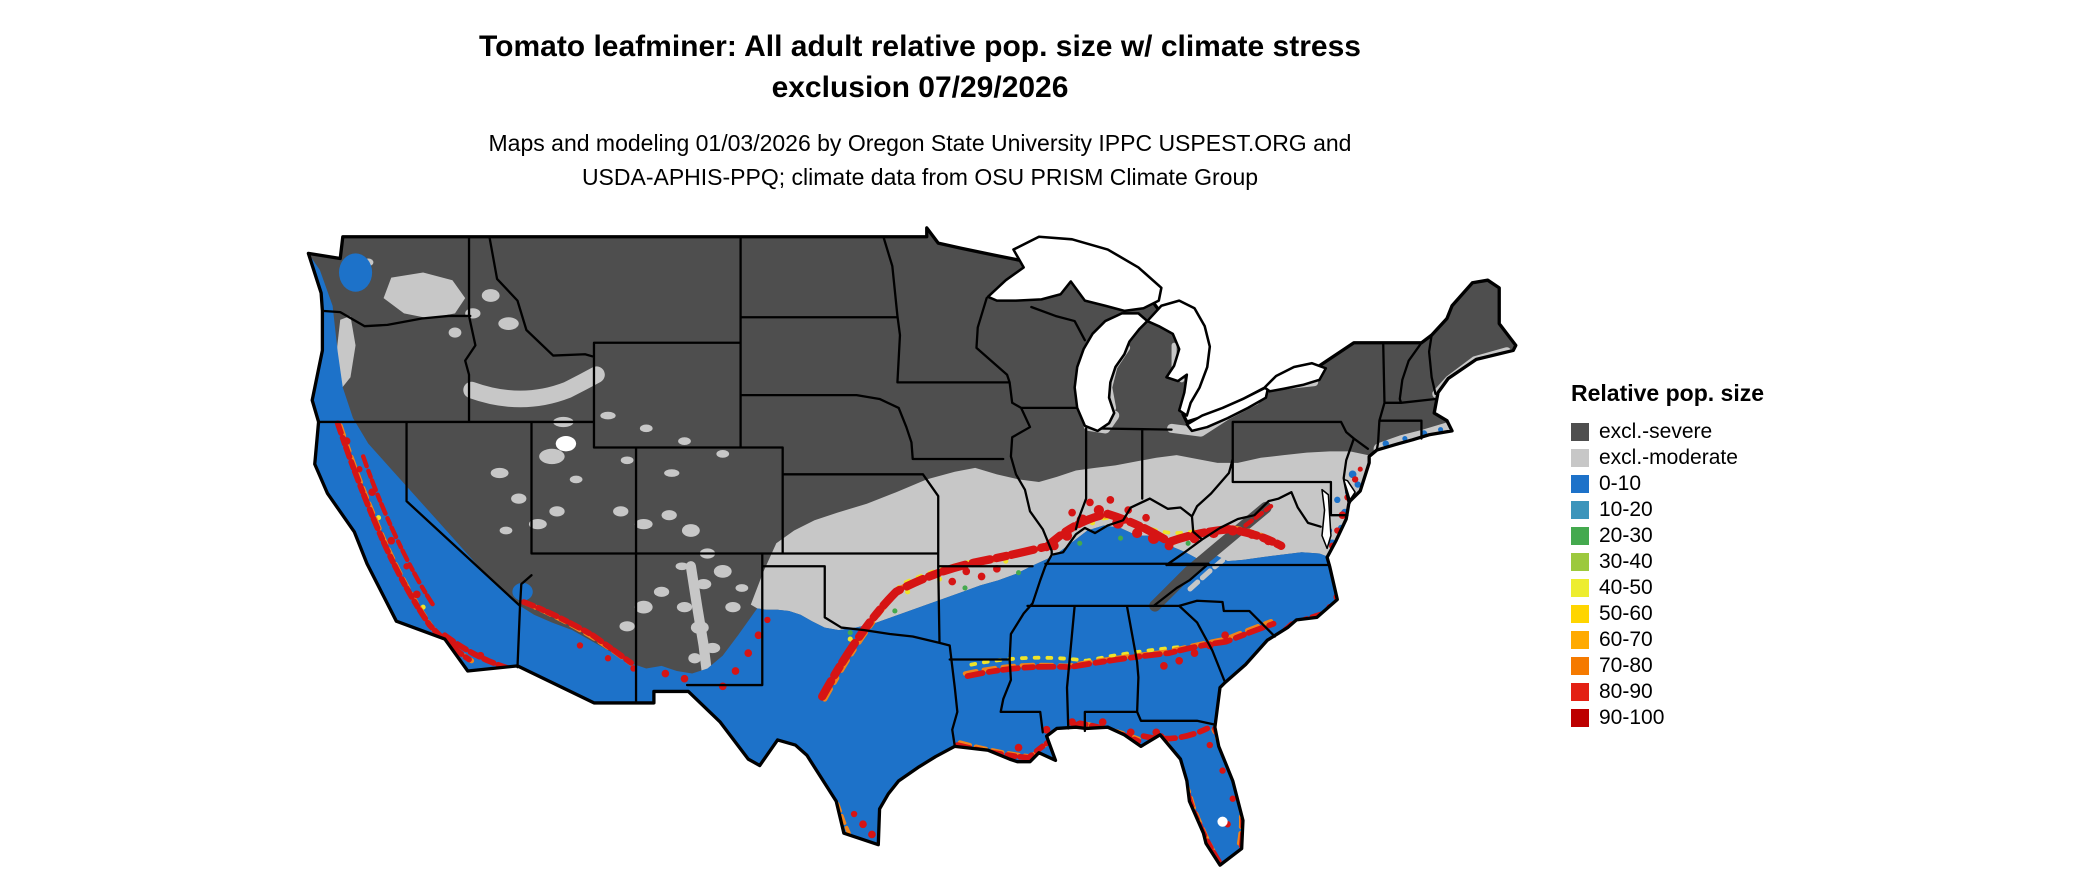 Image resolution: width=2100 pixels, height=892 pixels. What do you see at coordinates (1620, 483) in the screenshot?
I see `legend-label: 0-10` at bounding box center [1620, 483].